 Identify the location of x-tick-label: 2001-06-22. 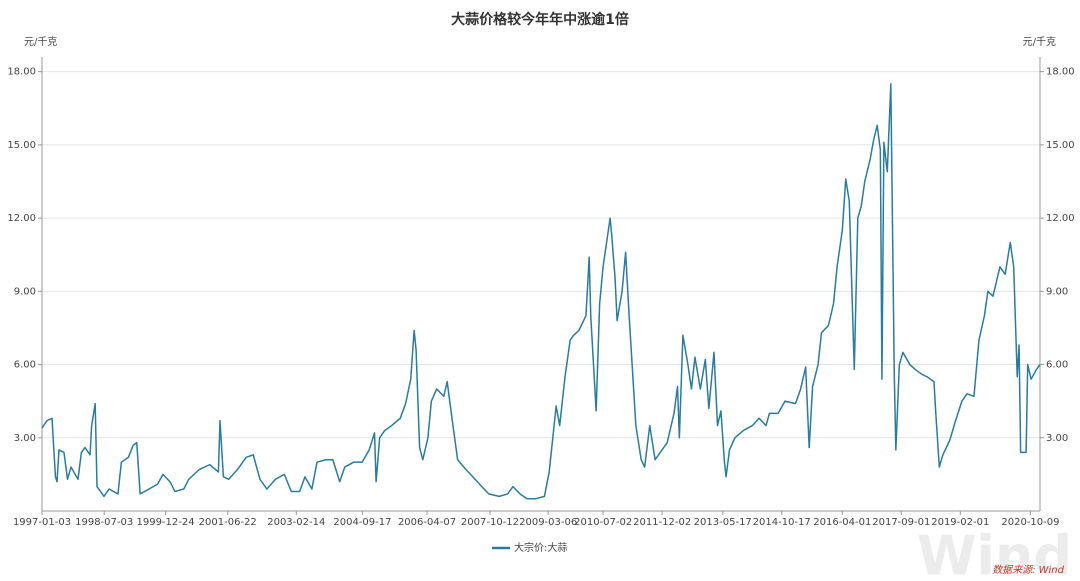
(228, 522).